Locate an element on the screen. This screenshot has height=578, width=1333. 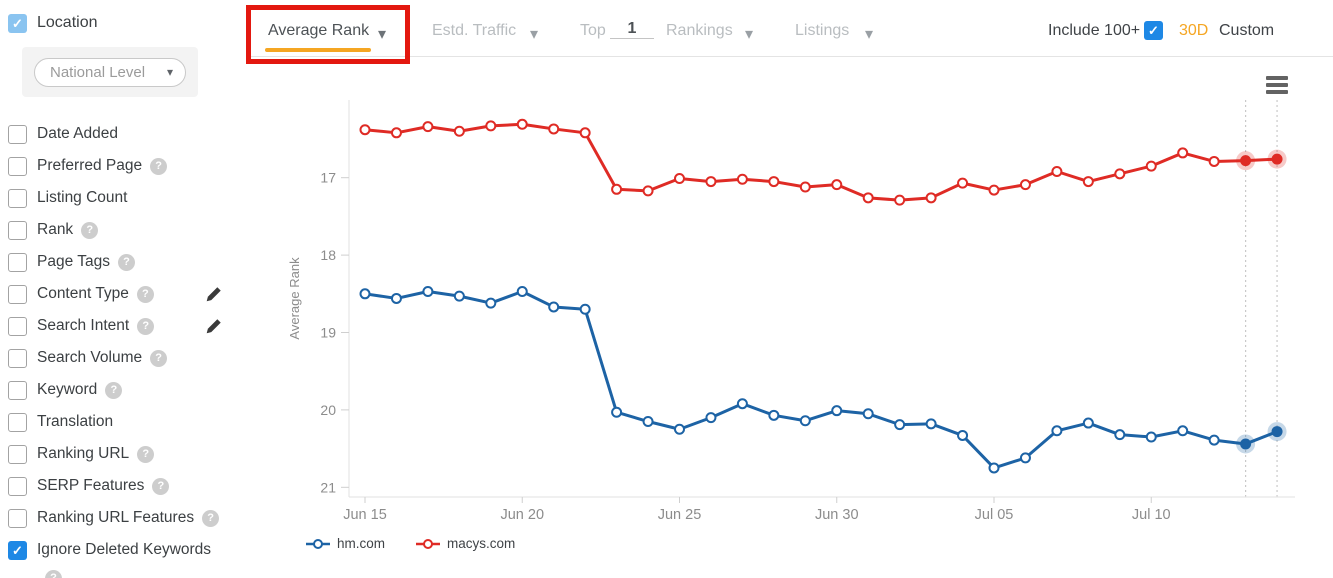
filter-page-tags: ✓ Page Tags? is located at coordinates (128, 262).